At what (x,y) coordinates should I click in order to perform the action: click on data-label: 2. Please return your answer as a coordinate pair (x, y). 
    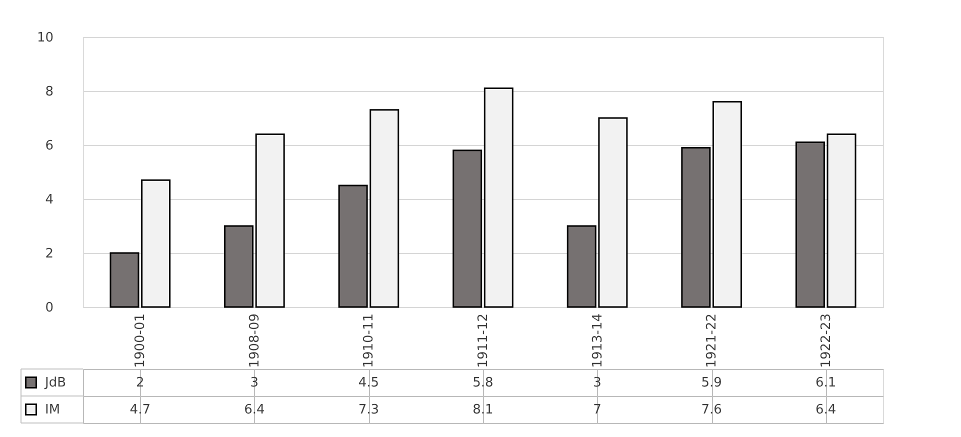
    Looking at the image, I should click on (140, 383).